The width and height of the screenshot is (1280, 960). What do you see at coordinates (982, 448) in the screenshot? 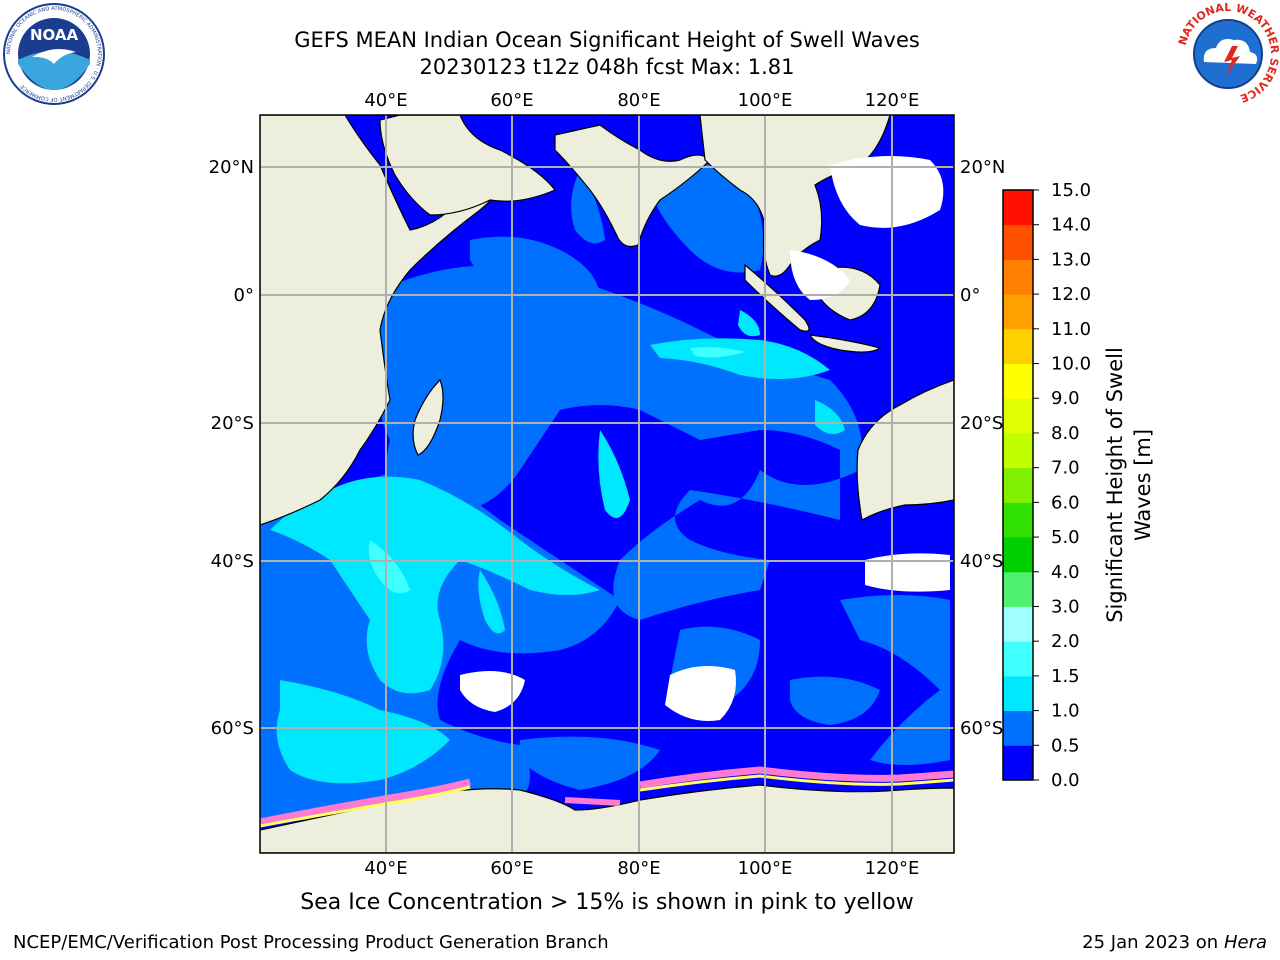
I see `lat-labels-right: 20°N 0° 20°S 40°S 60°S` at bounding box center [982, 448].